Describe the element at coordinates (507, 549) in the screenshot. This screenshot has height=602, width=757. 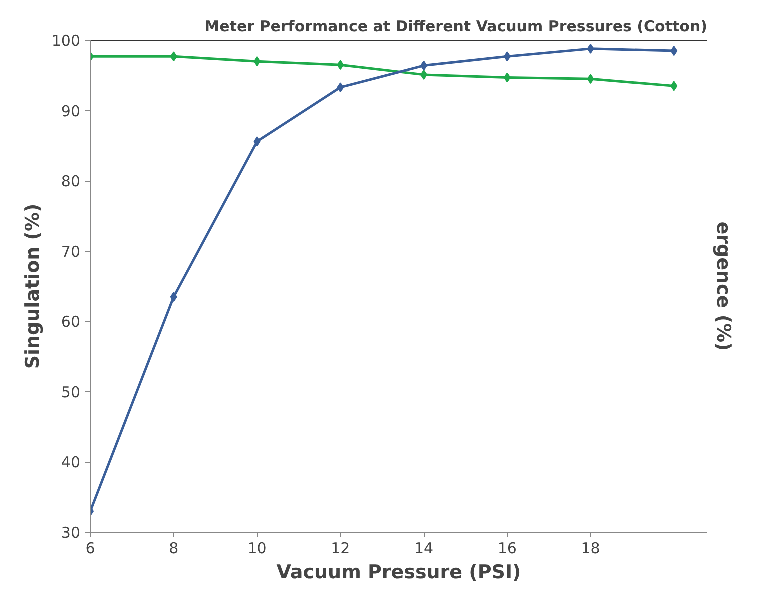
I see `x-tick-label: 16` at that location.